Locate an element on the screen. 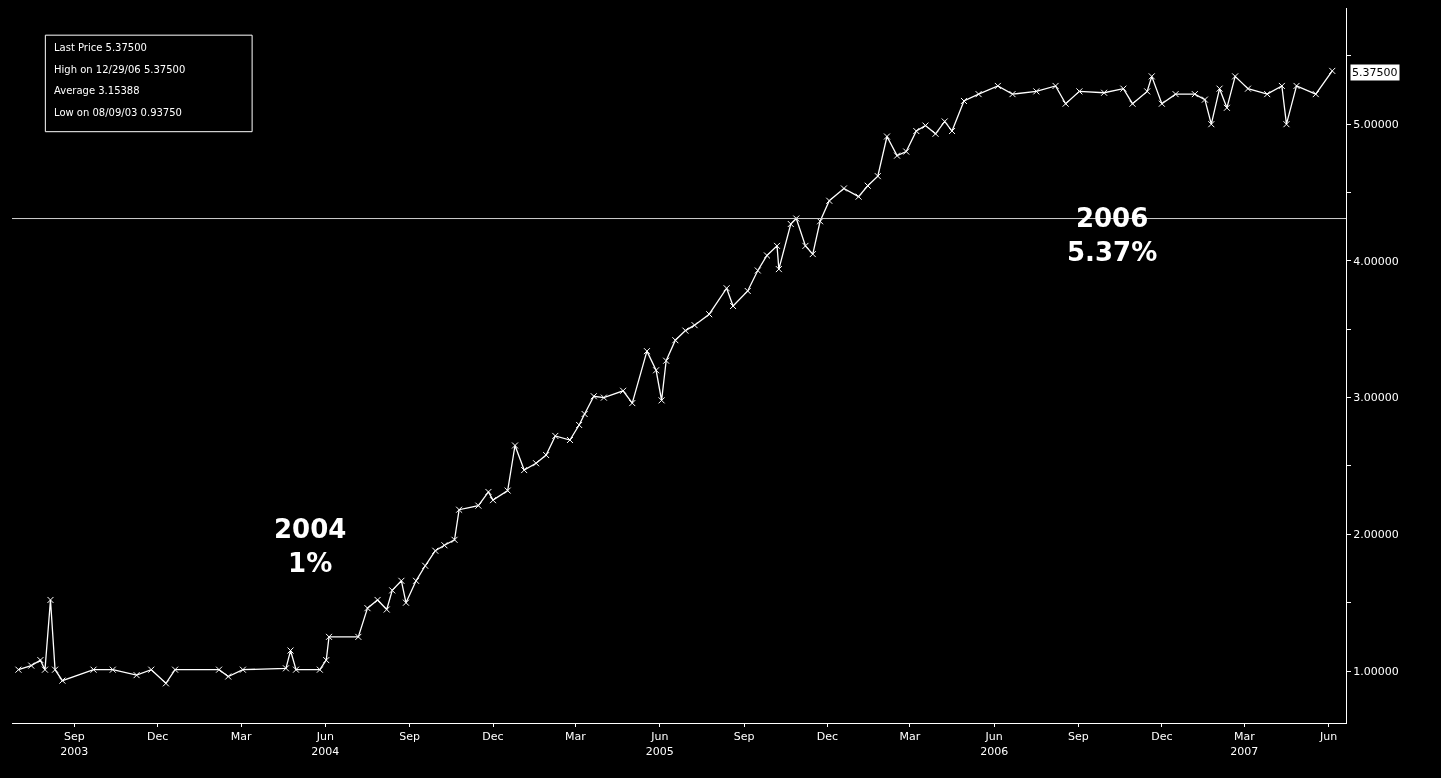  x-tick-label: Mar 2007 is located at coordinates (1244, 744).